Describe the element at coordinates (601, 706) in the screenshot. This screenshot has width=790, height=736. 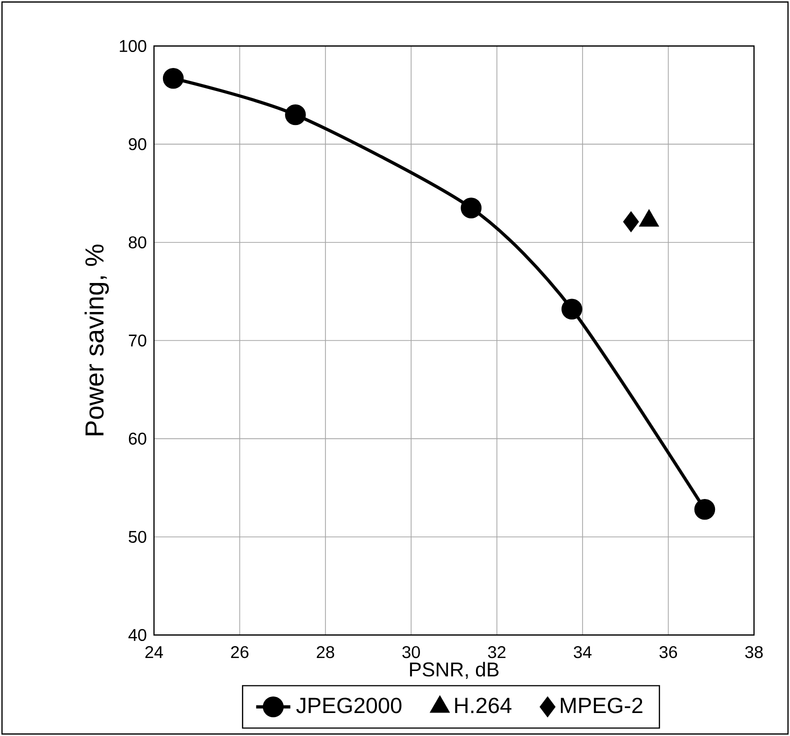
I see `legend-label: MPEG-2` at that location.